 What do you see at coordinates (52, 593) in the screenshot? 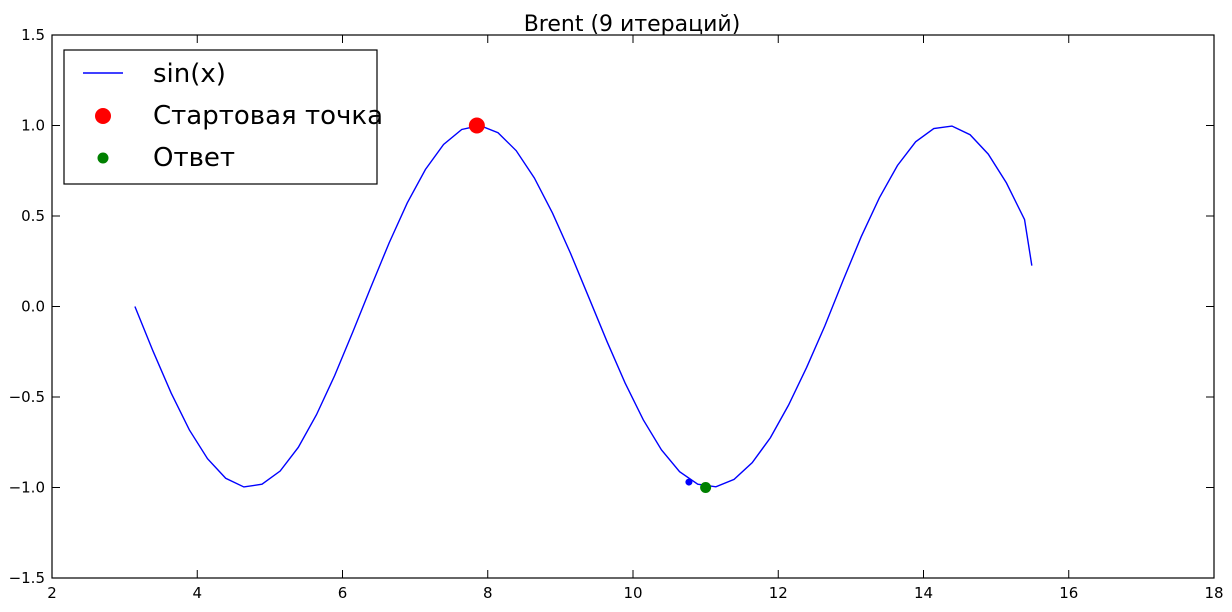
I see `x-tick-label: 2` at bounding box center [52, 593].